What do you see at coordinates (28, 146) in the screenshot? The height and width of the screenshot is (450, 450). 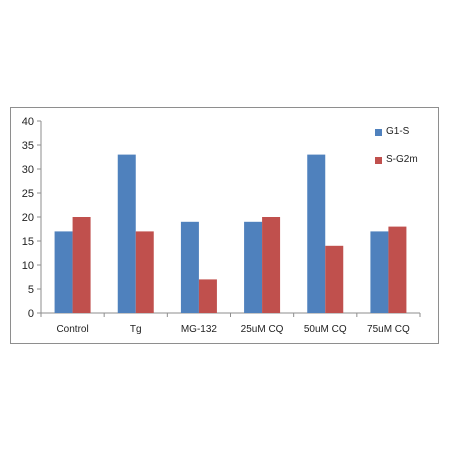 I see `y-tick-label: 35` at bounding box center [28, 146].